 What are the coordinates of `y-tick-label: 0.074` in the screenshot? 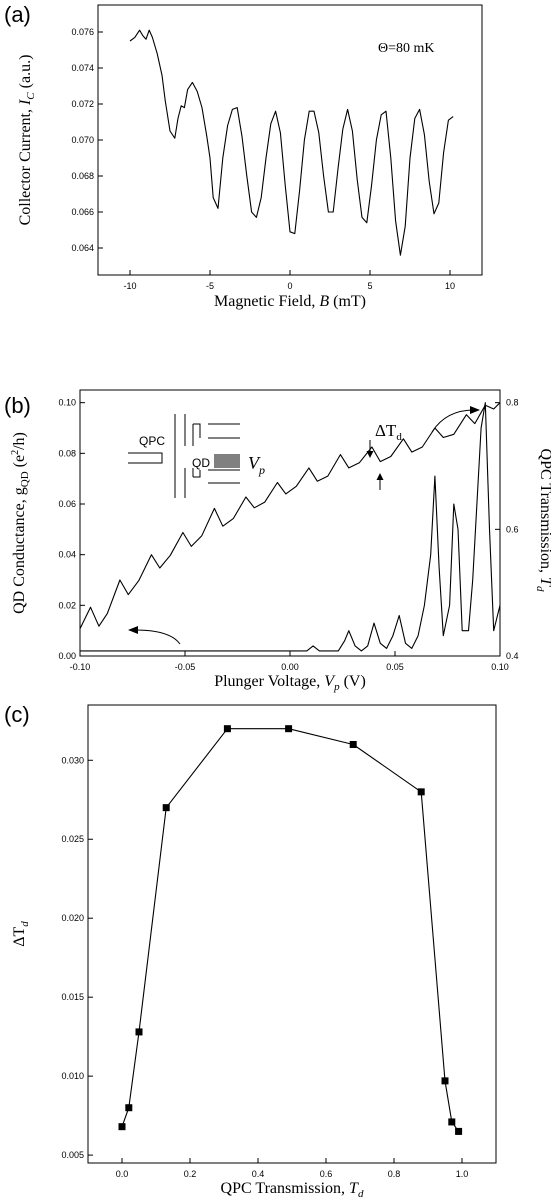 It's located at (82, 68).